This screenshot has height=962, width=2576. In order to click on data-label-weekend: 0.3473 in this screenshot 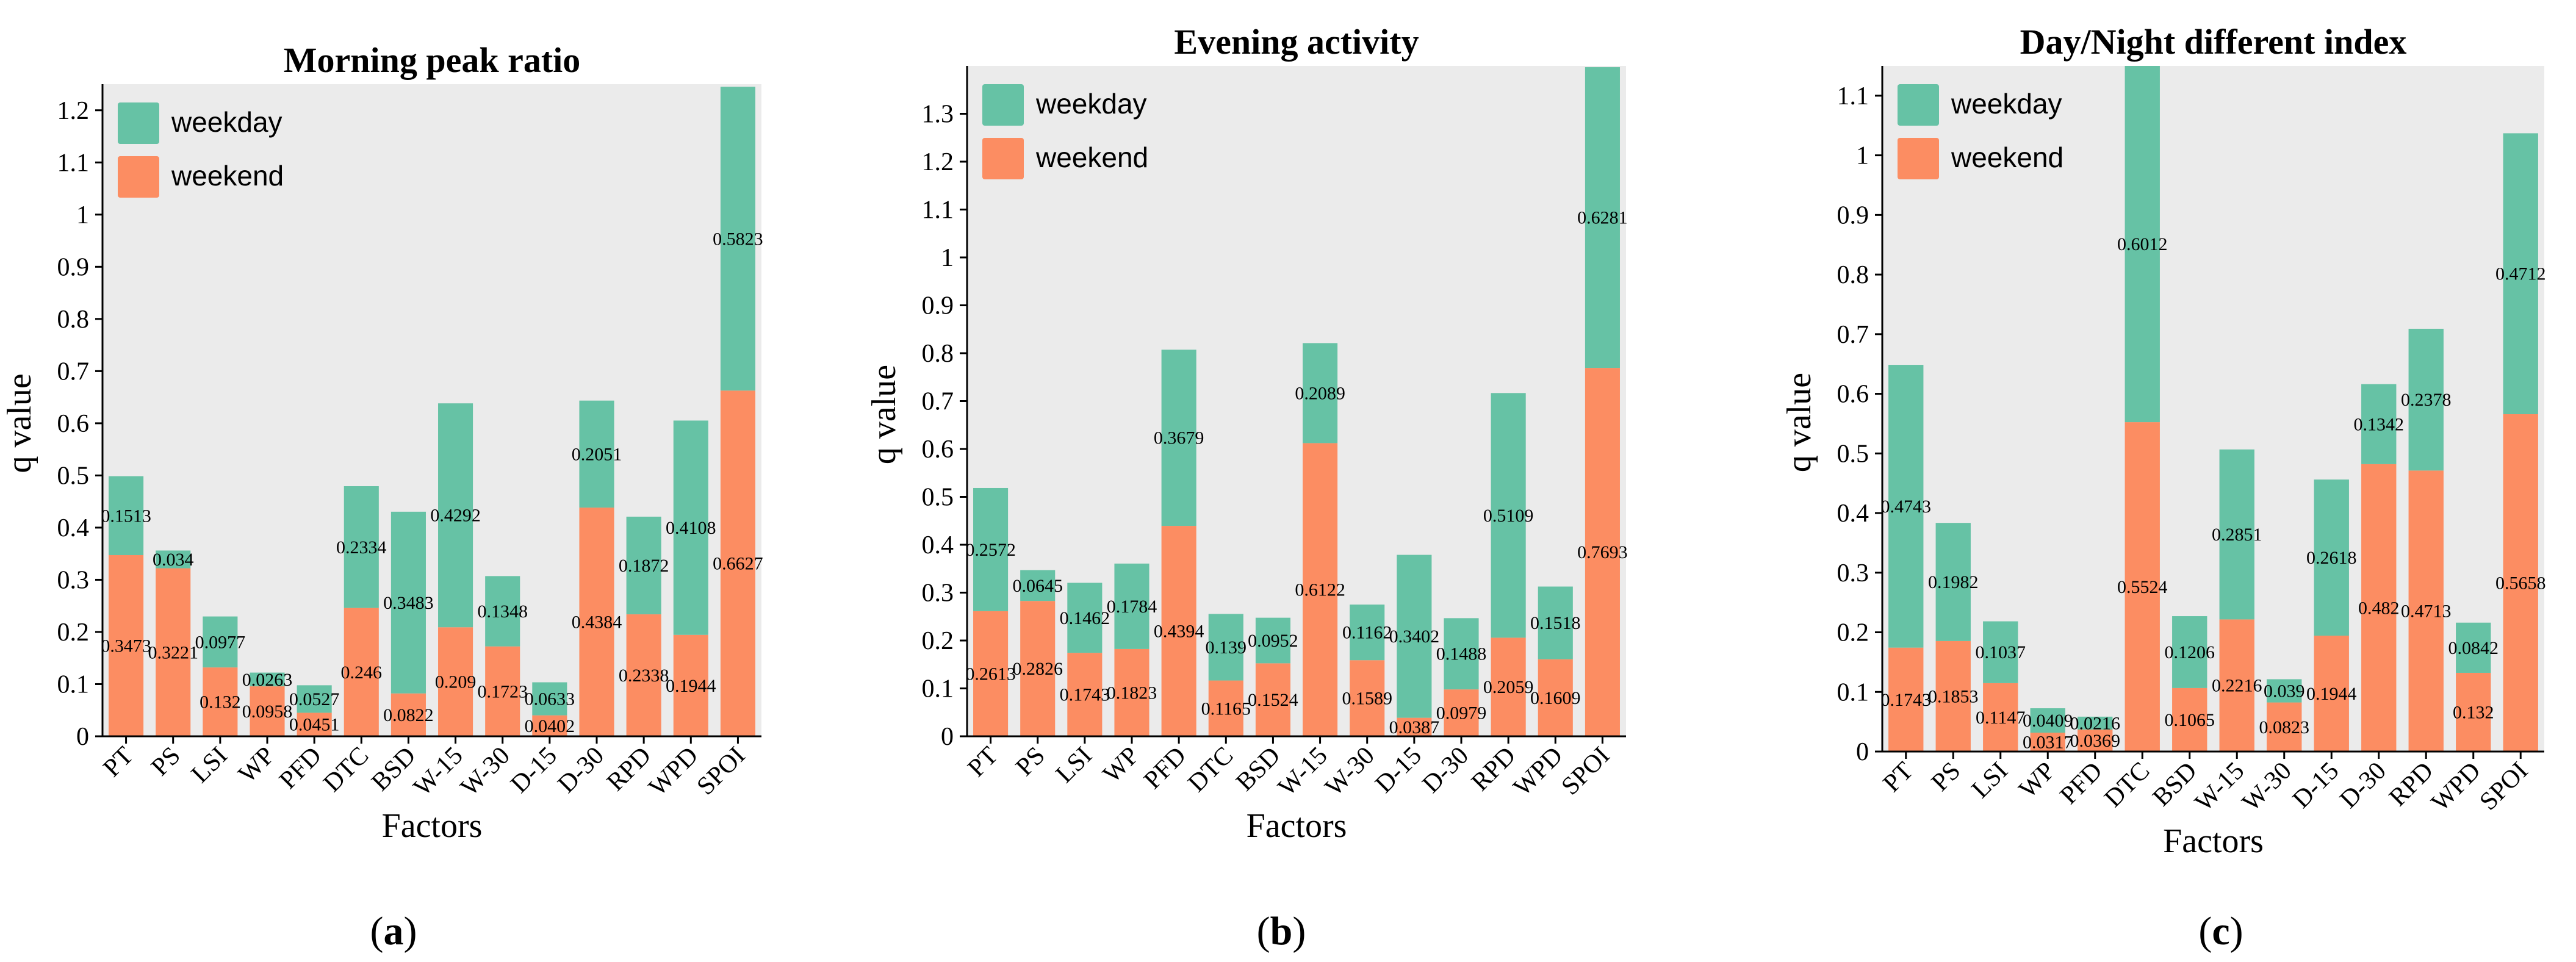, I will do `click(126, 646)`.